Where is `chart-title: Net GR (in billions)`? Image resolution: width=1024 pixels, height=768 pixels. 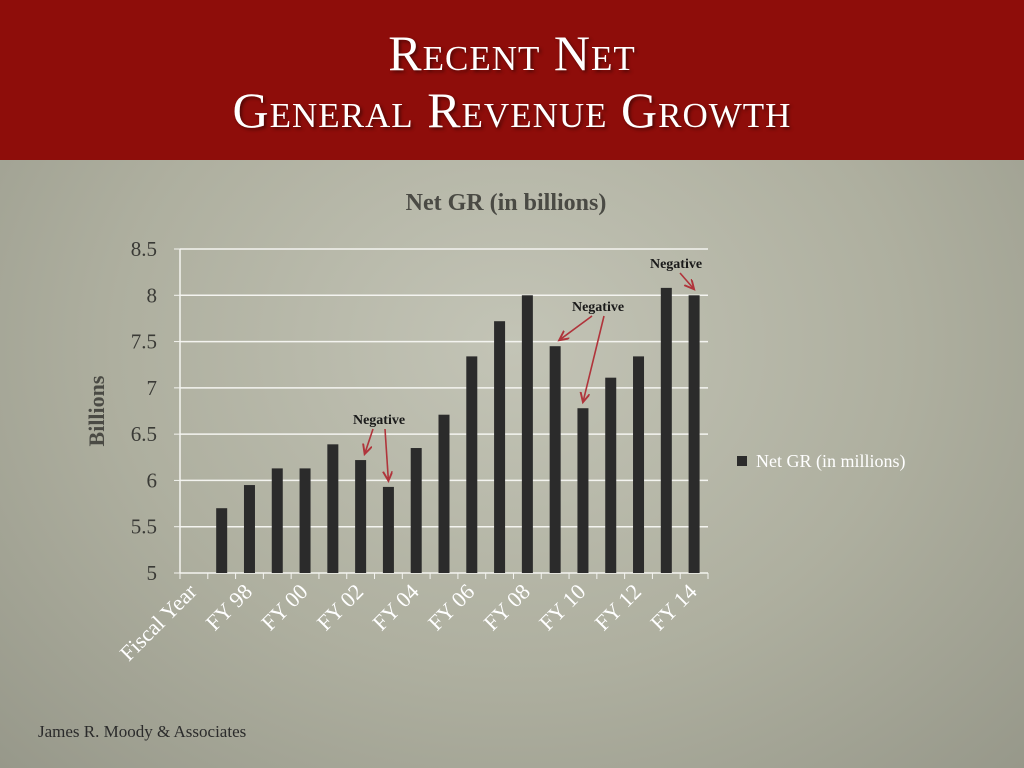
chart-title: Net GR (in billions) is located at coordinates (506, 203).